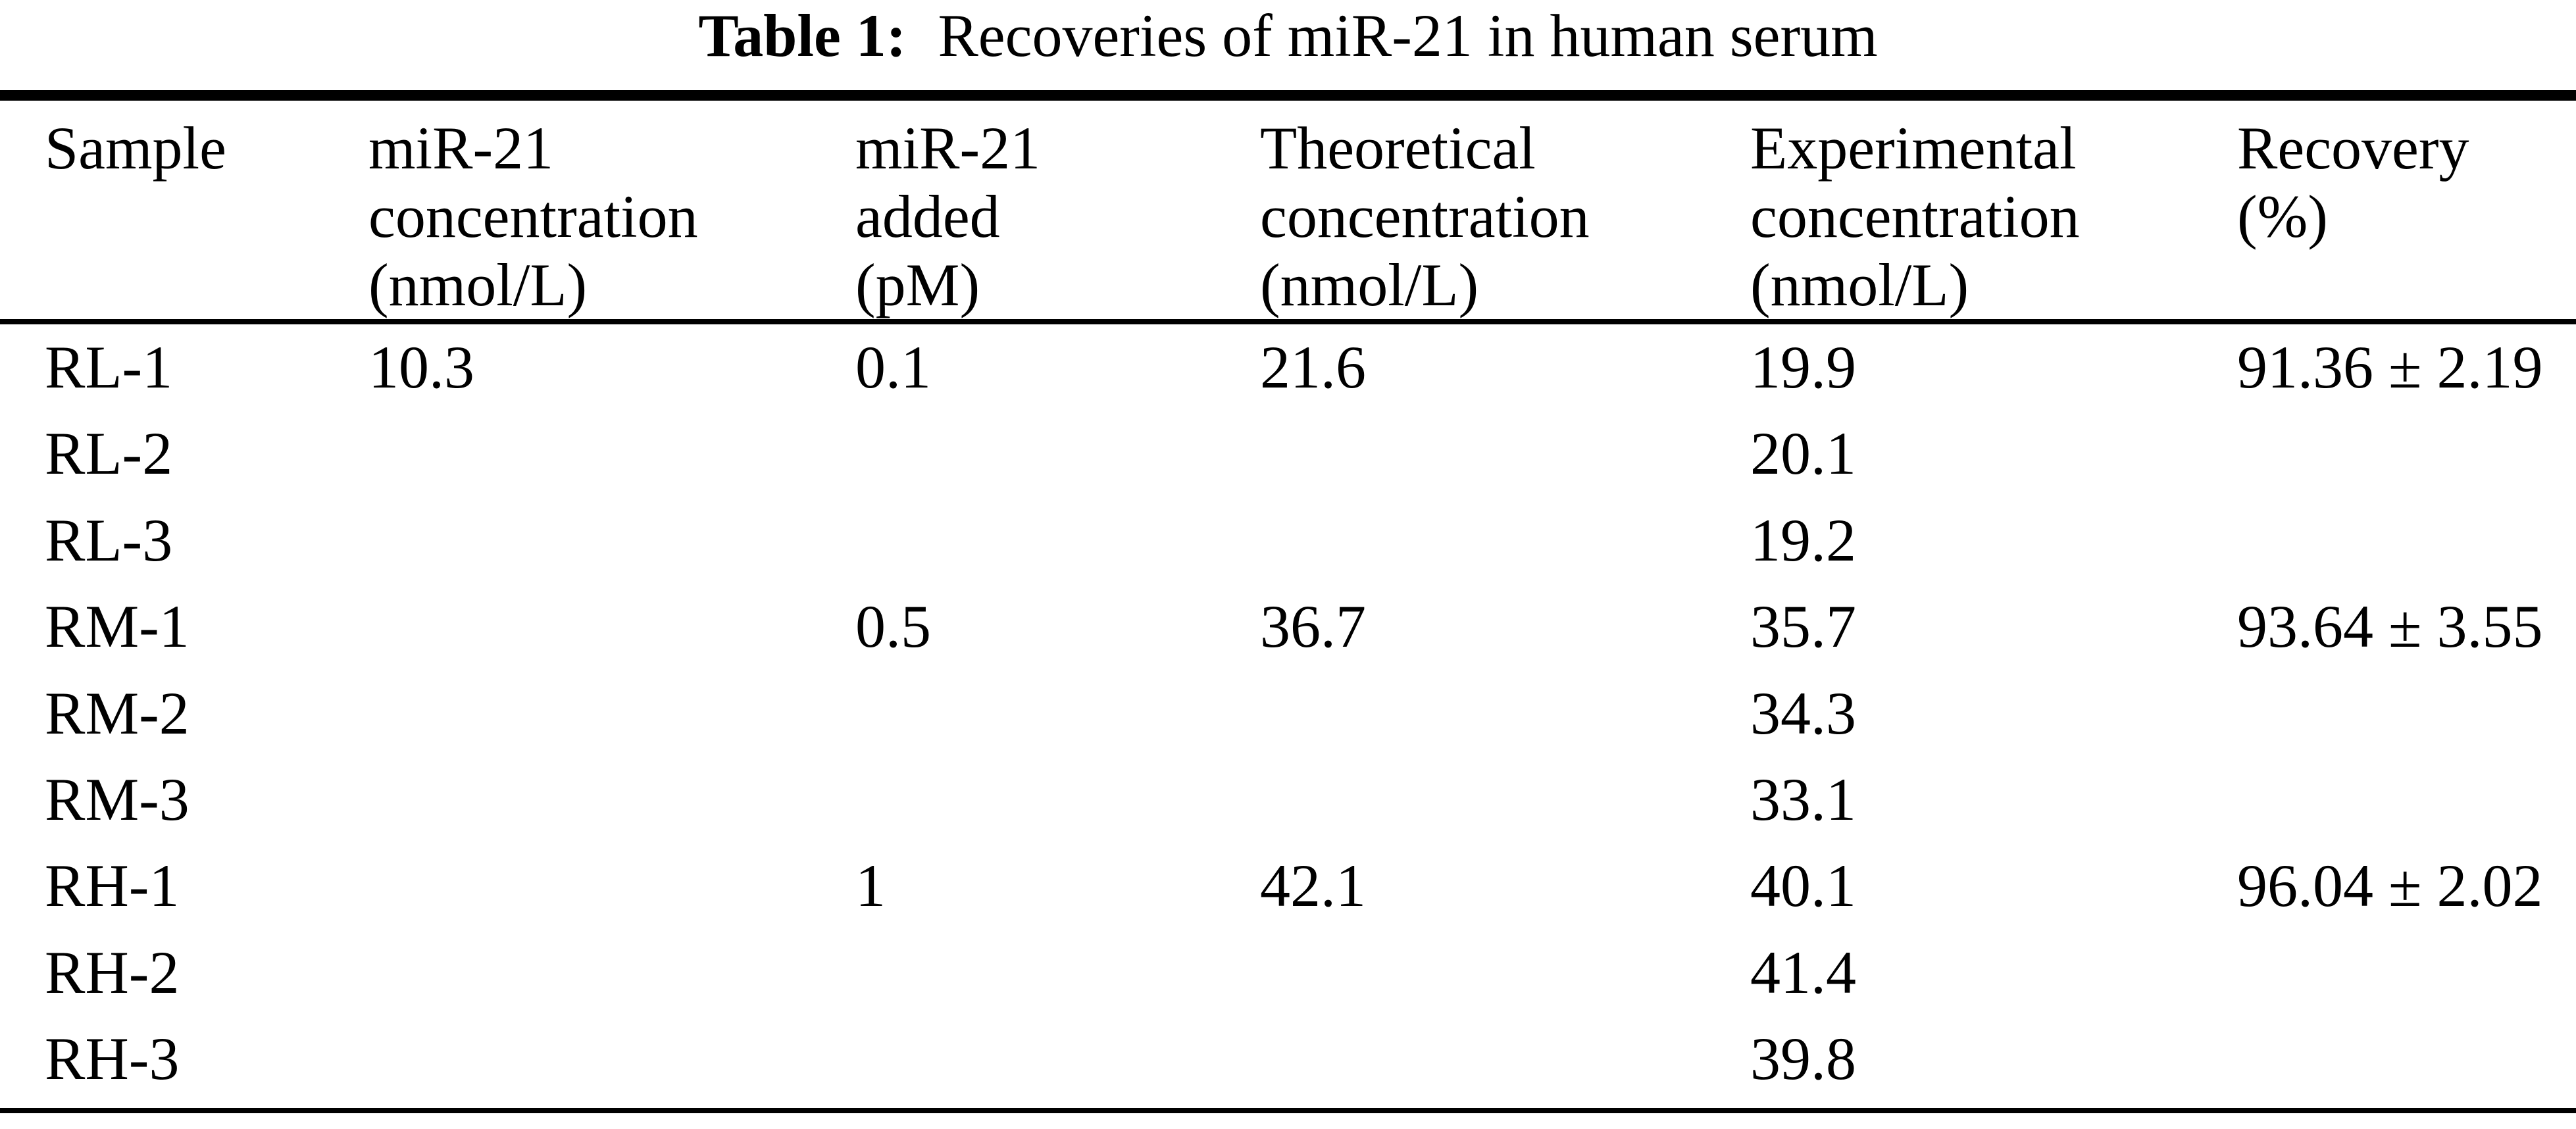 Image resolution: width=2576 pixels, height=1129 pixels. I want to click on header-separator-border, so click(1288, 321).